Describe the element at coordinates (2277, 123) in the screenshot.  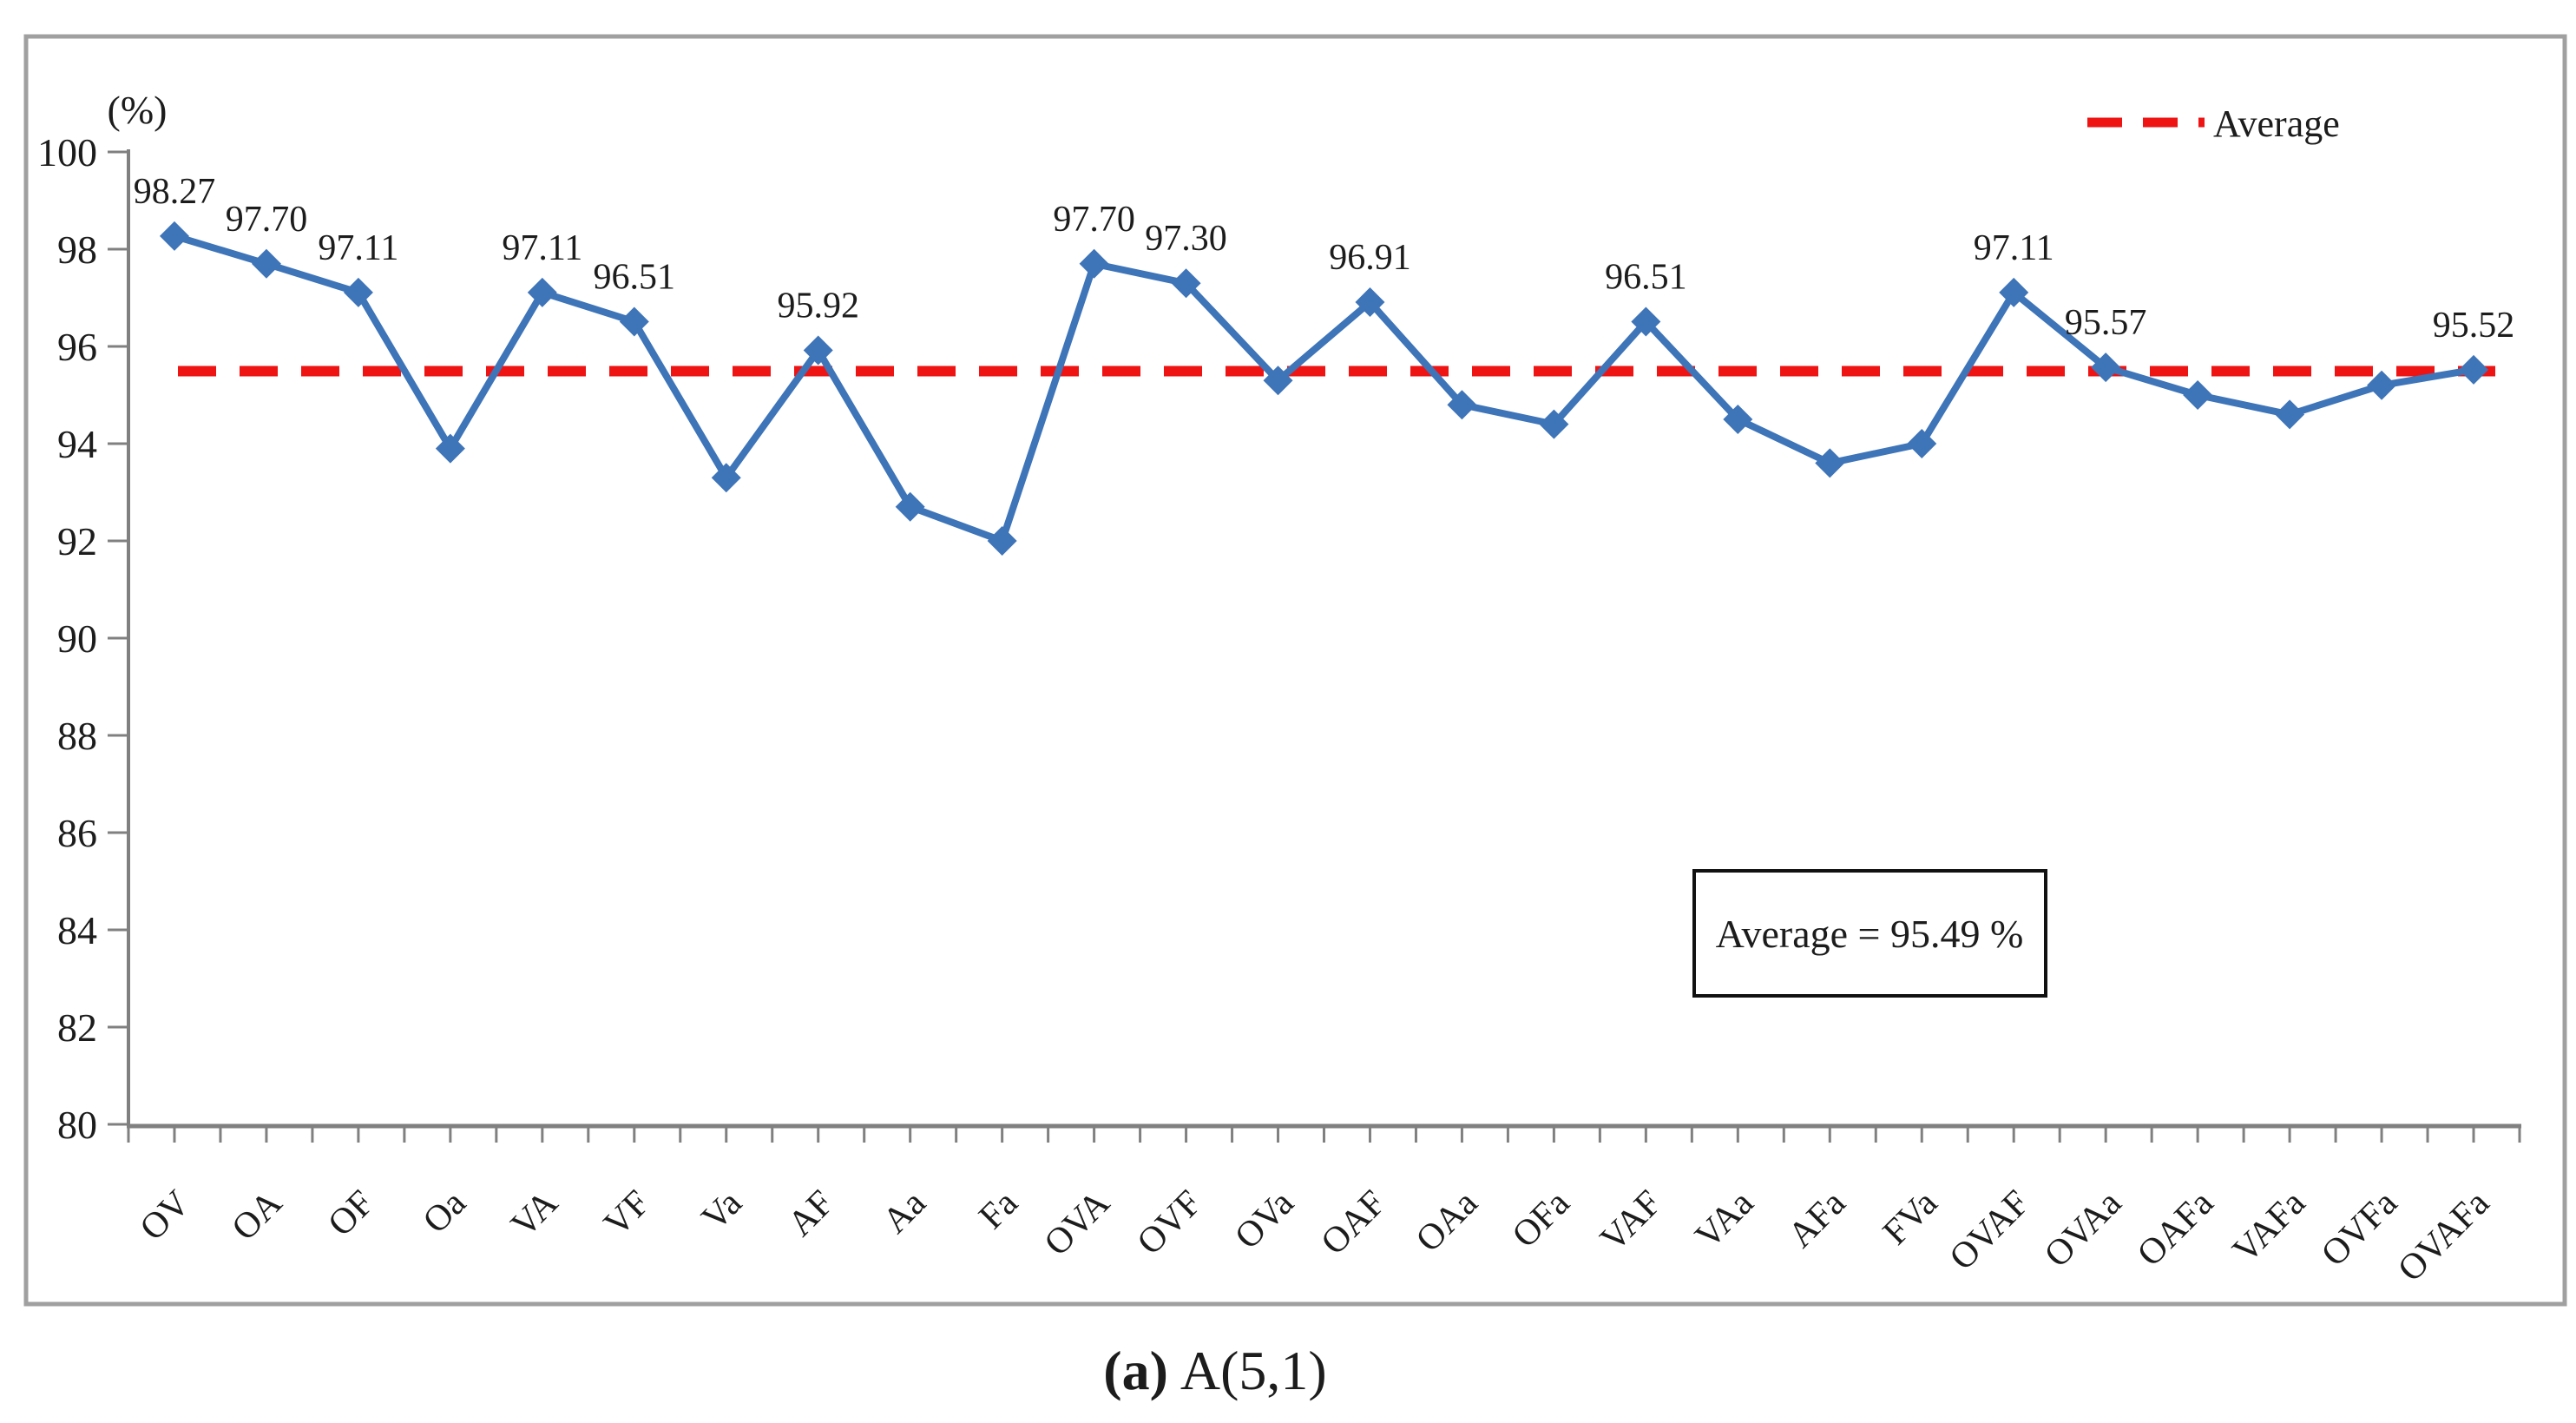
I see `legend-average-label: Average` at that location.